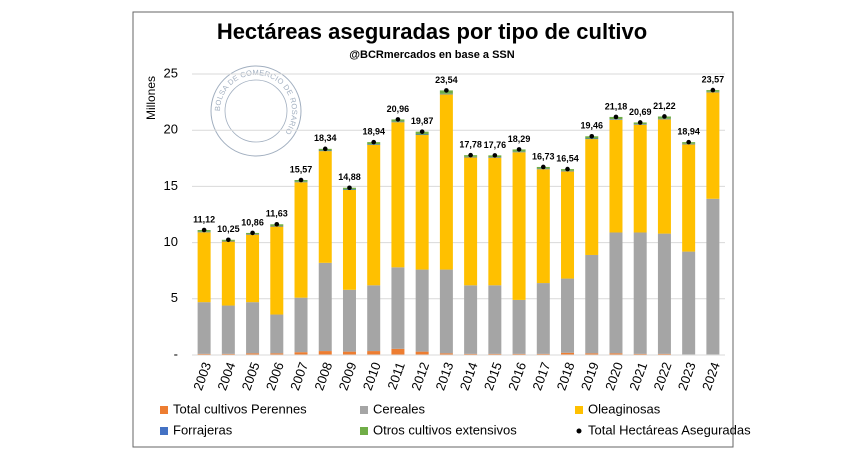  Describe the element at coordinates (591, 126) in the screenshot. I see `value-label: 19,46` at that location.